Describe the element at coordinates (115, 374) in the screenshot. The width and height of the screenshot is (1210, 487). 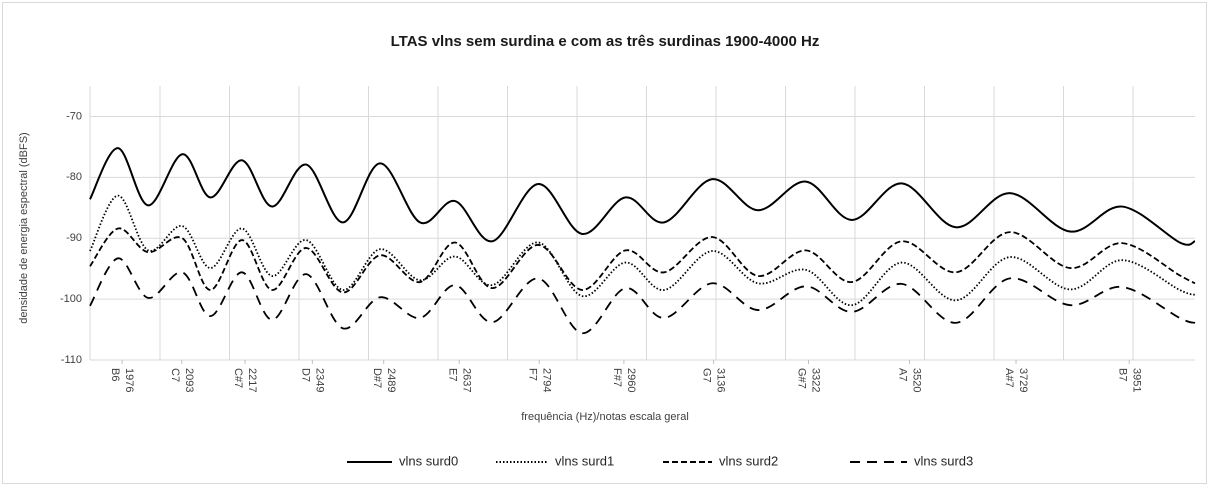
I see `x-note-label: B6` at that location.